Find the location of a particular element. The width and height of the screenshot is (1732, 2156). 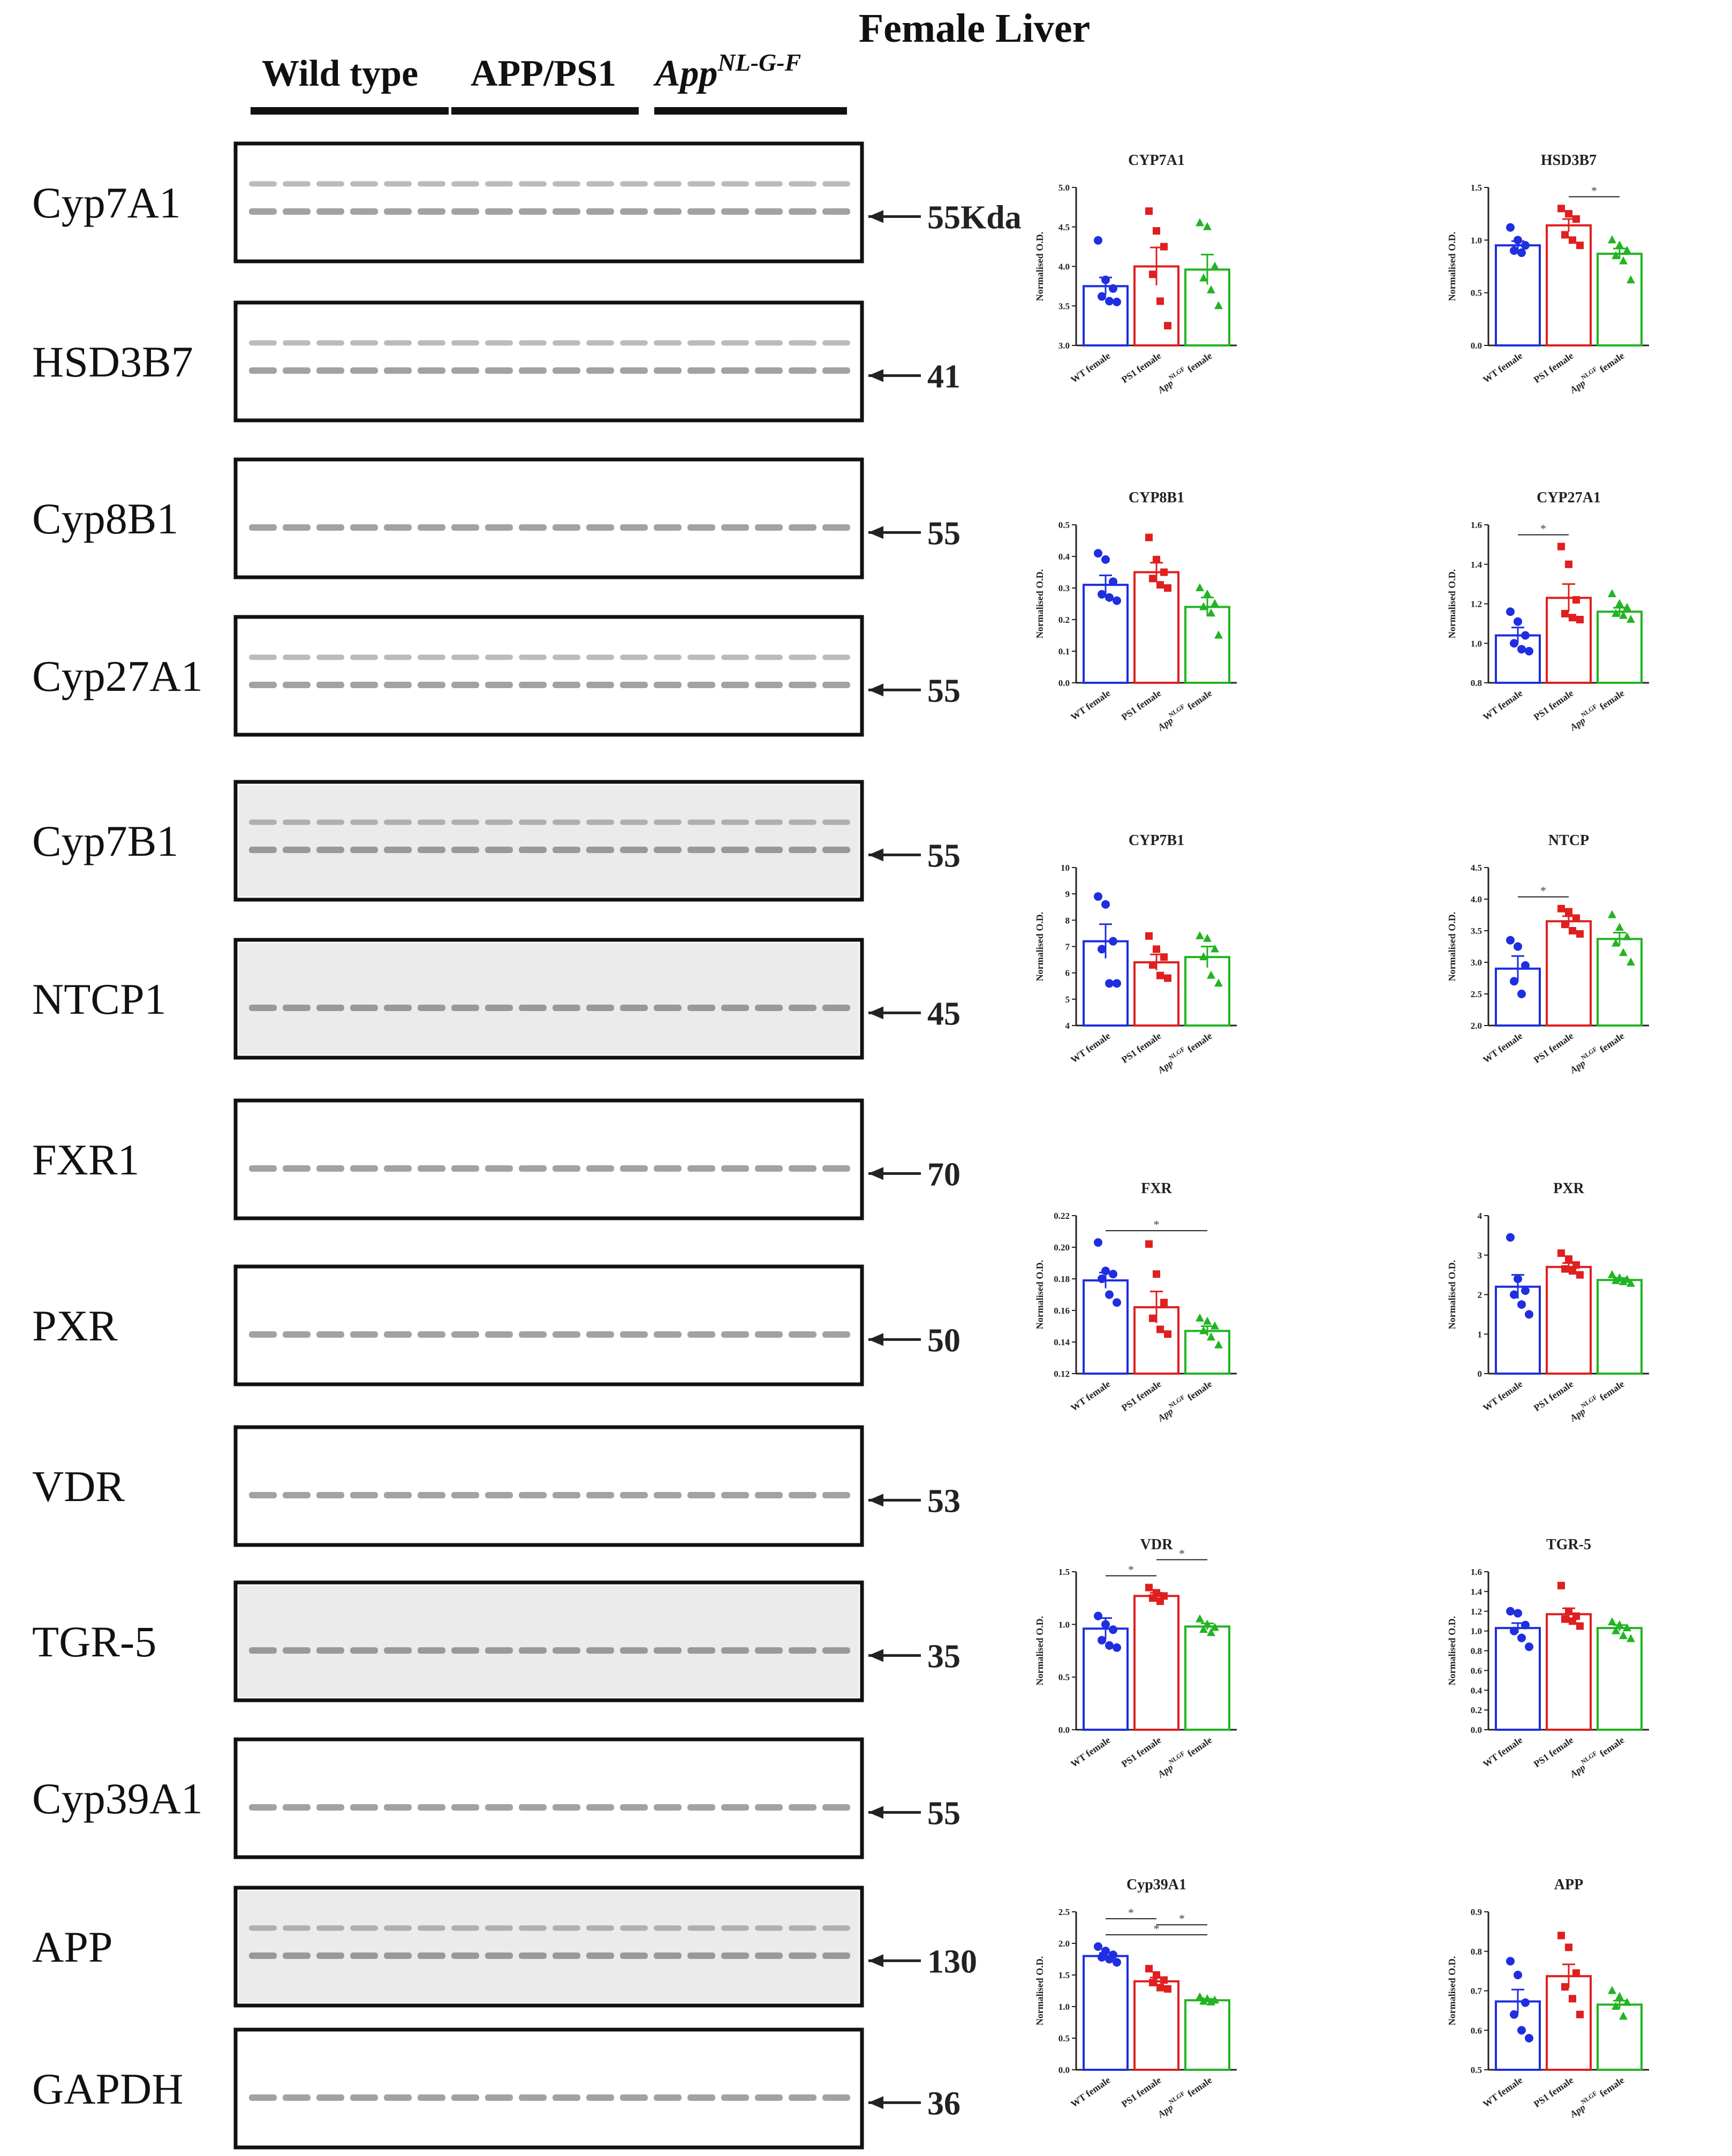

group-label-app-nlgf-sup: NL-G-F is located at coordinates (759, 62).